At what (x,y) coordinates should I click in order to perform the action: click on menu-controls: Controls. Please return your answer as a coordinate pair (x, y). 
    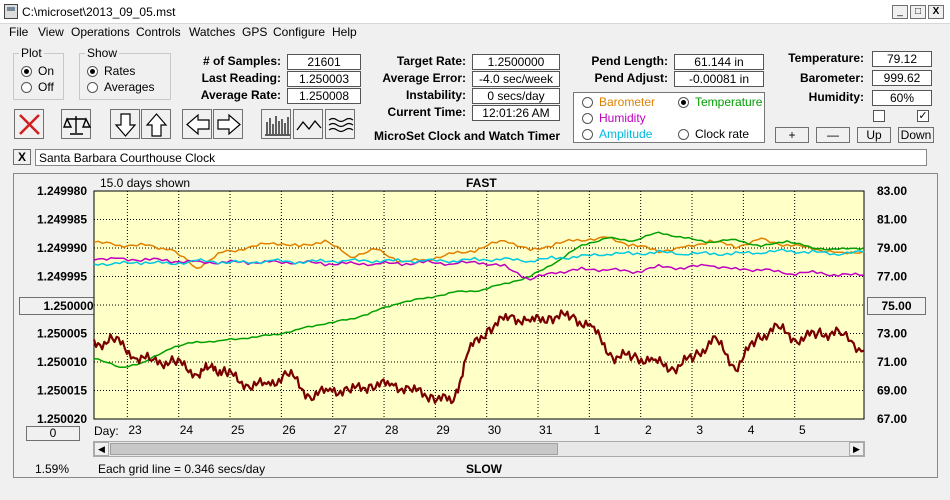
    Looking at the image, I should click on (158, 32).